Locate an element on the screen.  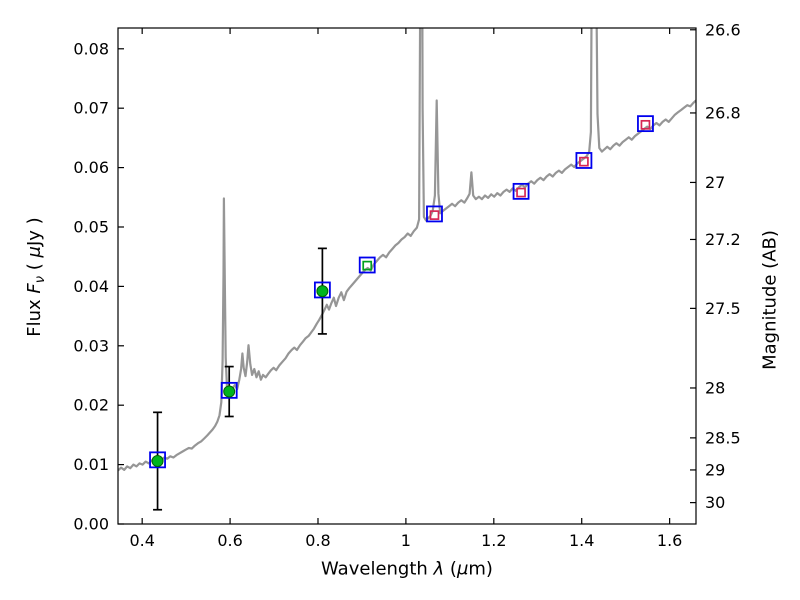
svg-text: 1 is located at coordinates (406, 540).